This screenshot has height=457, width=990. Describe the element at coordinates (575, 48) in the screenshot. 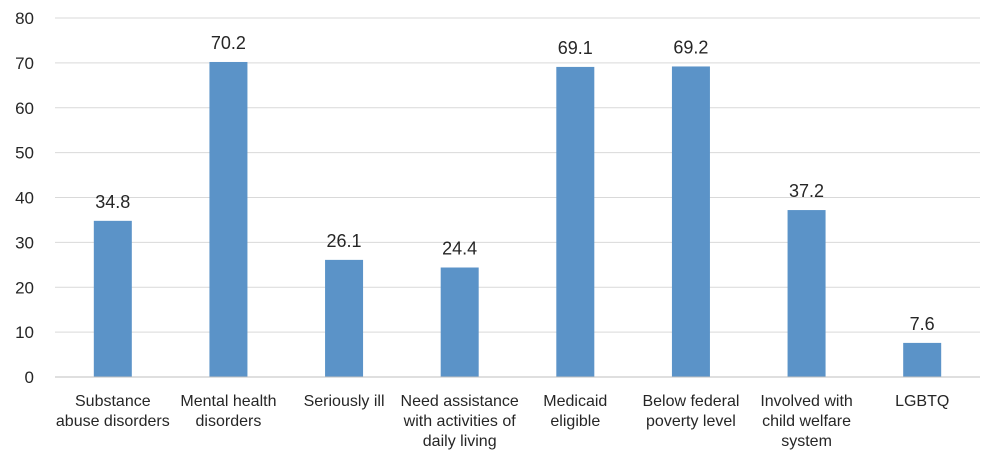

I see `data-label: 69.1` at that location.